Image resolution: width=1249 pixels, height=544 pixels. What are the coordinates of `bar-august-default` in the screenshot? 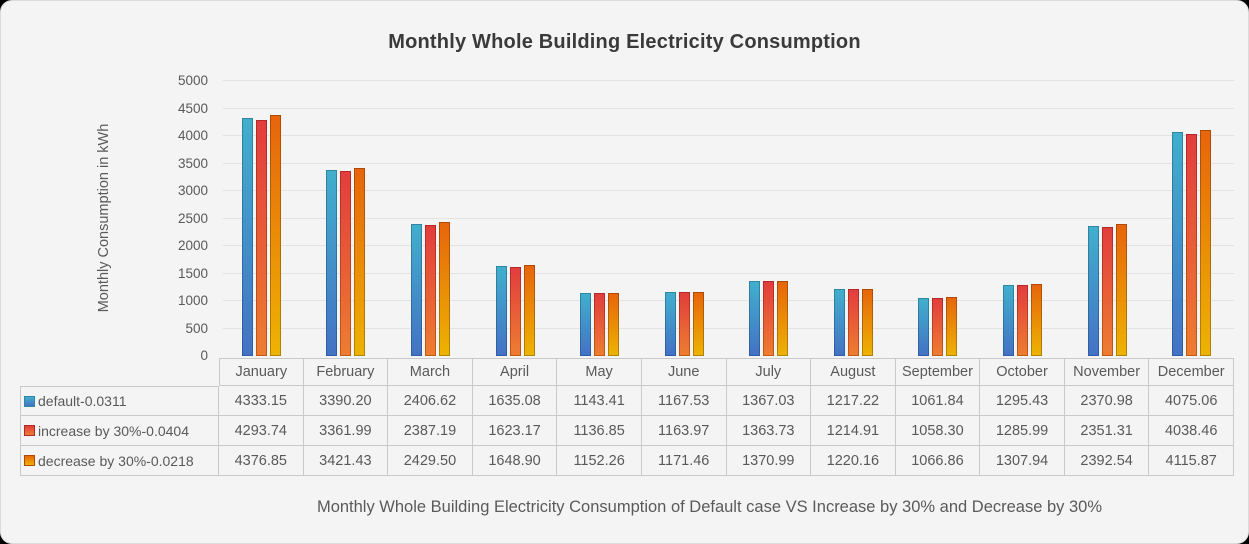 It's located at (839, 322).